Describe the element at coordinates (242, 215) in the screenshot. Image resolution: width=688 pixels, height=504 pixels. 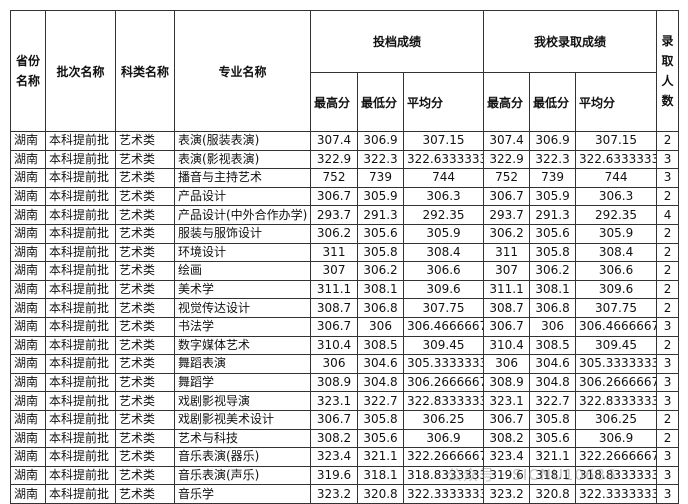
I see `cell-major: 产品设计(中外合作办学)` at that location.